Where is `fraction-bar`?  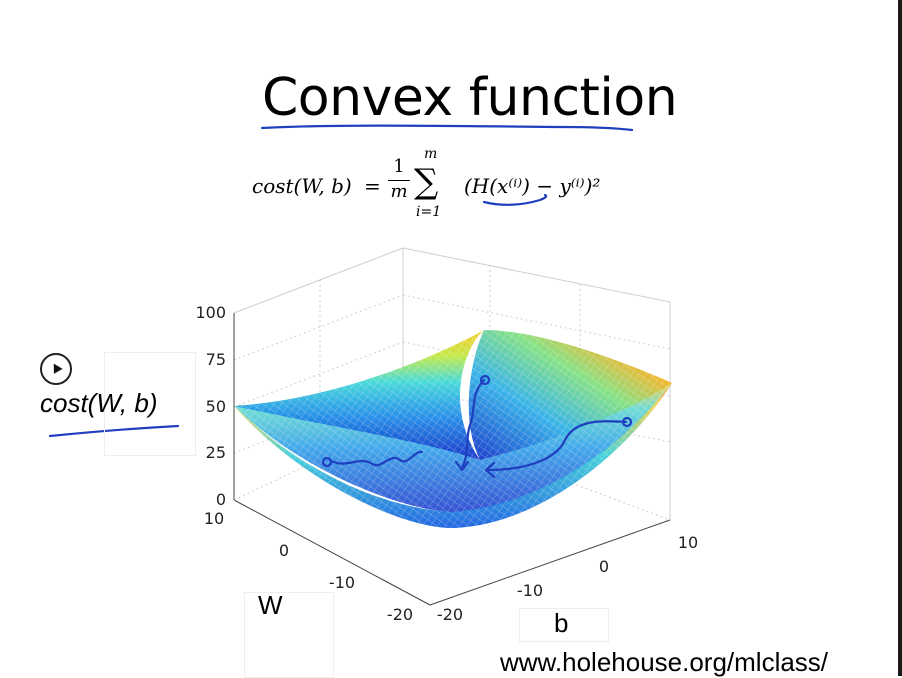
fraction-bar is located at coordinates (399, 180).